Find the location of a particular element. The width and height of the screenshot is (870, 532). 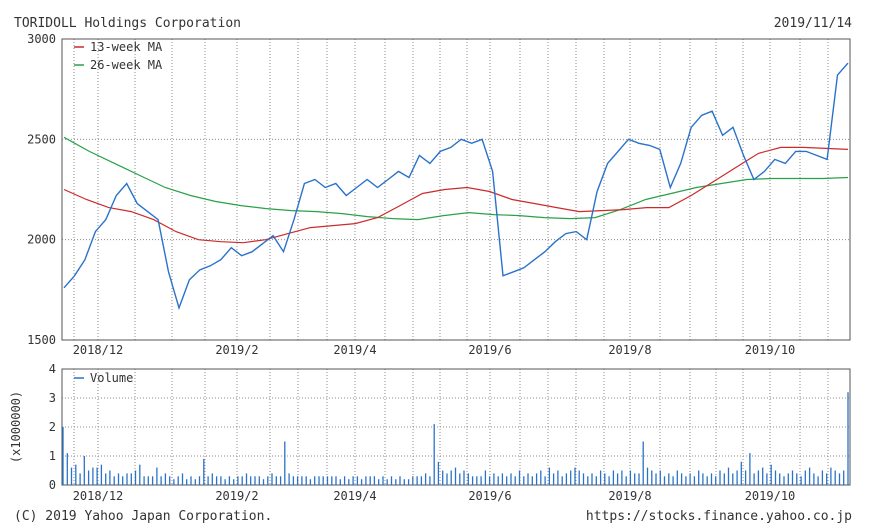

source-url: https://stocks.finance.yahoo.co.jp is located at coordinates (718, 516).